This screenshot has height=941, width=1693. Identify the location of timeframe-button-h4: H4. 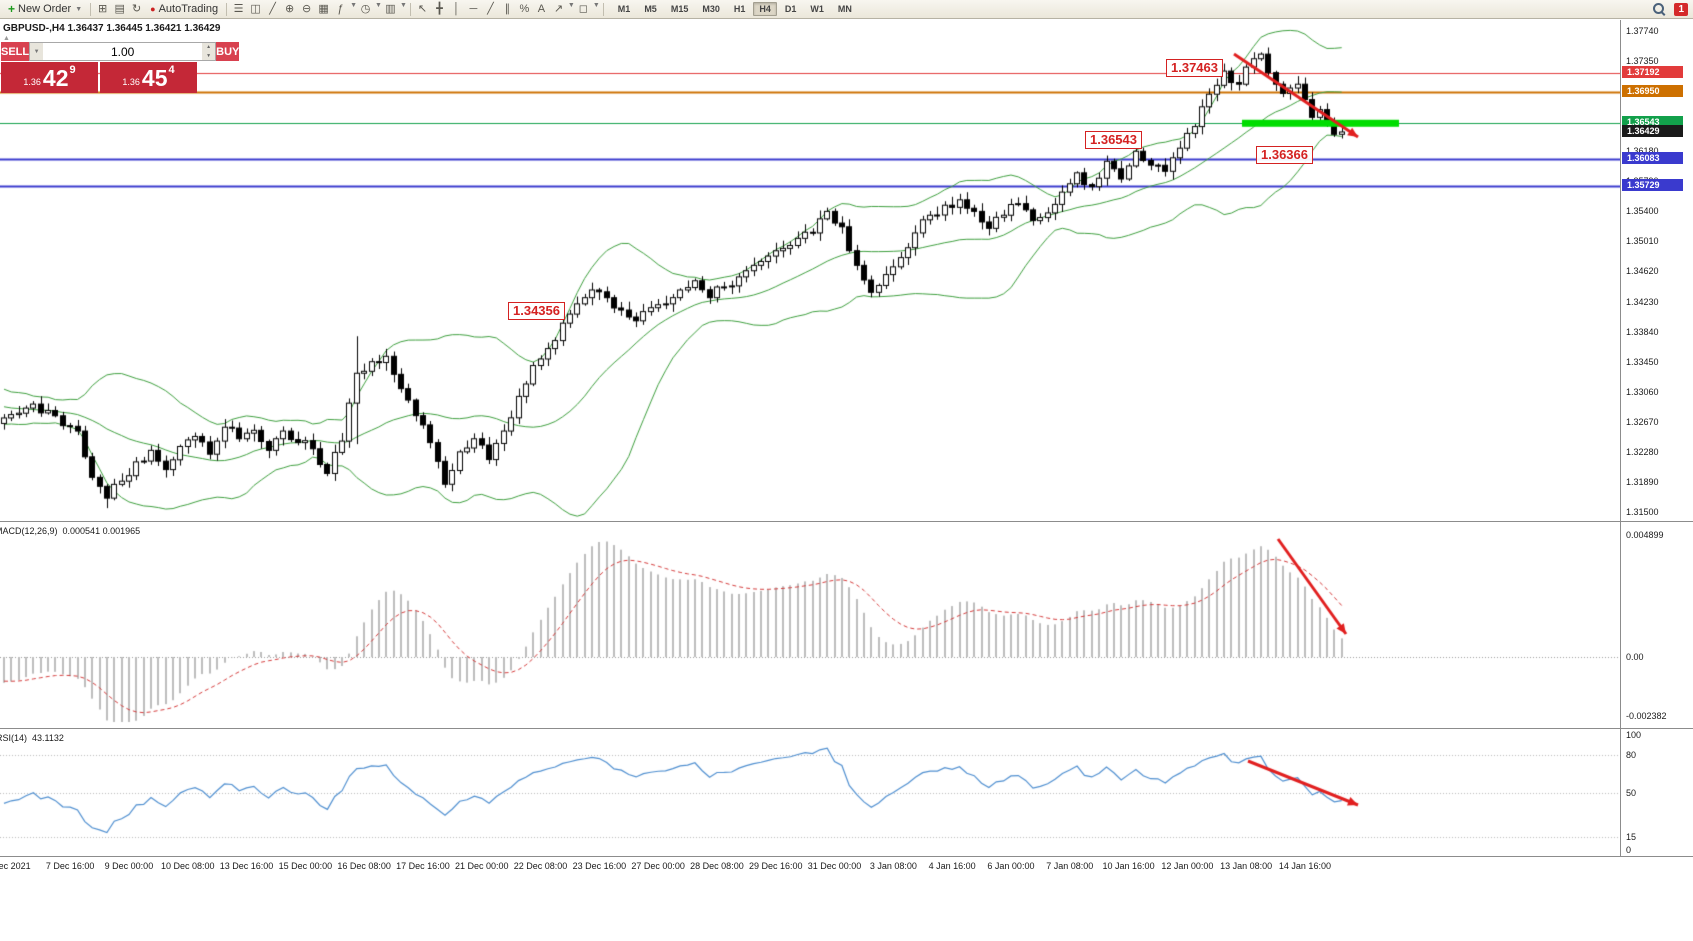
(765, 9).